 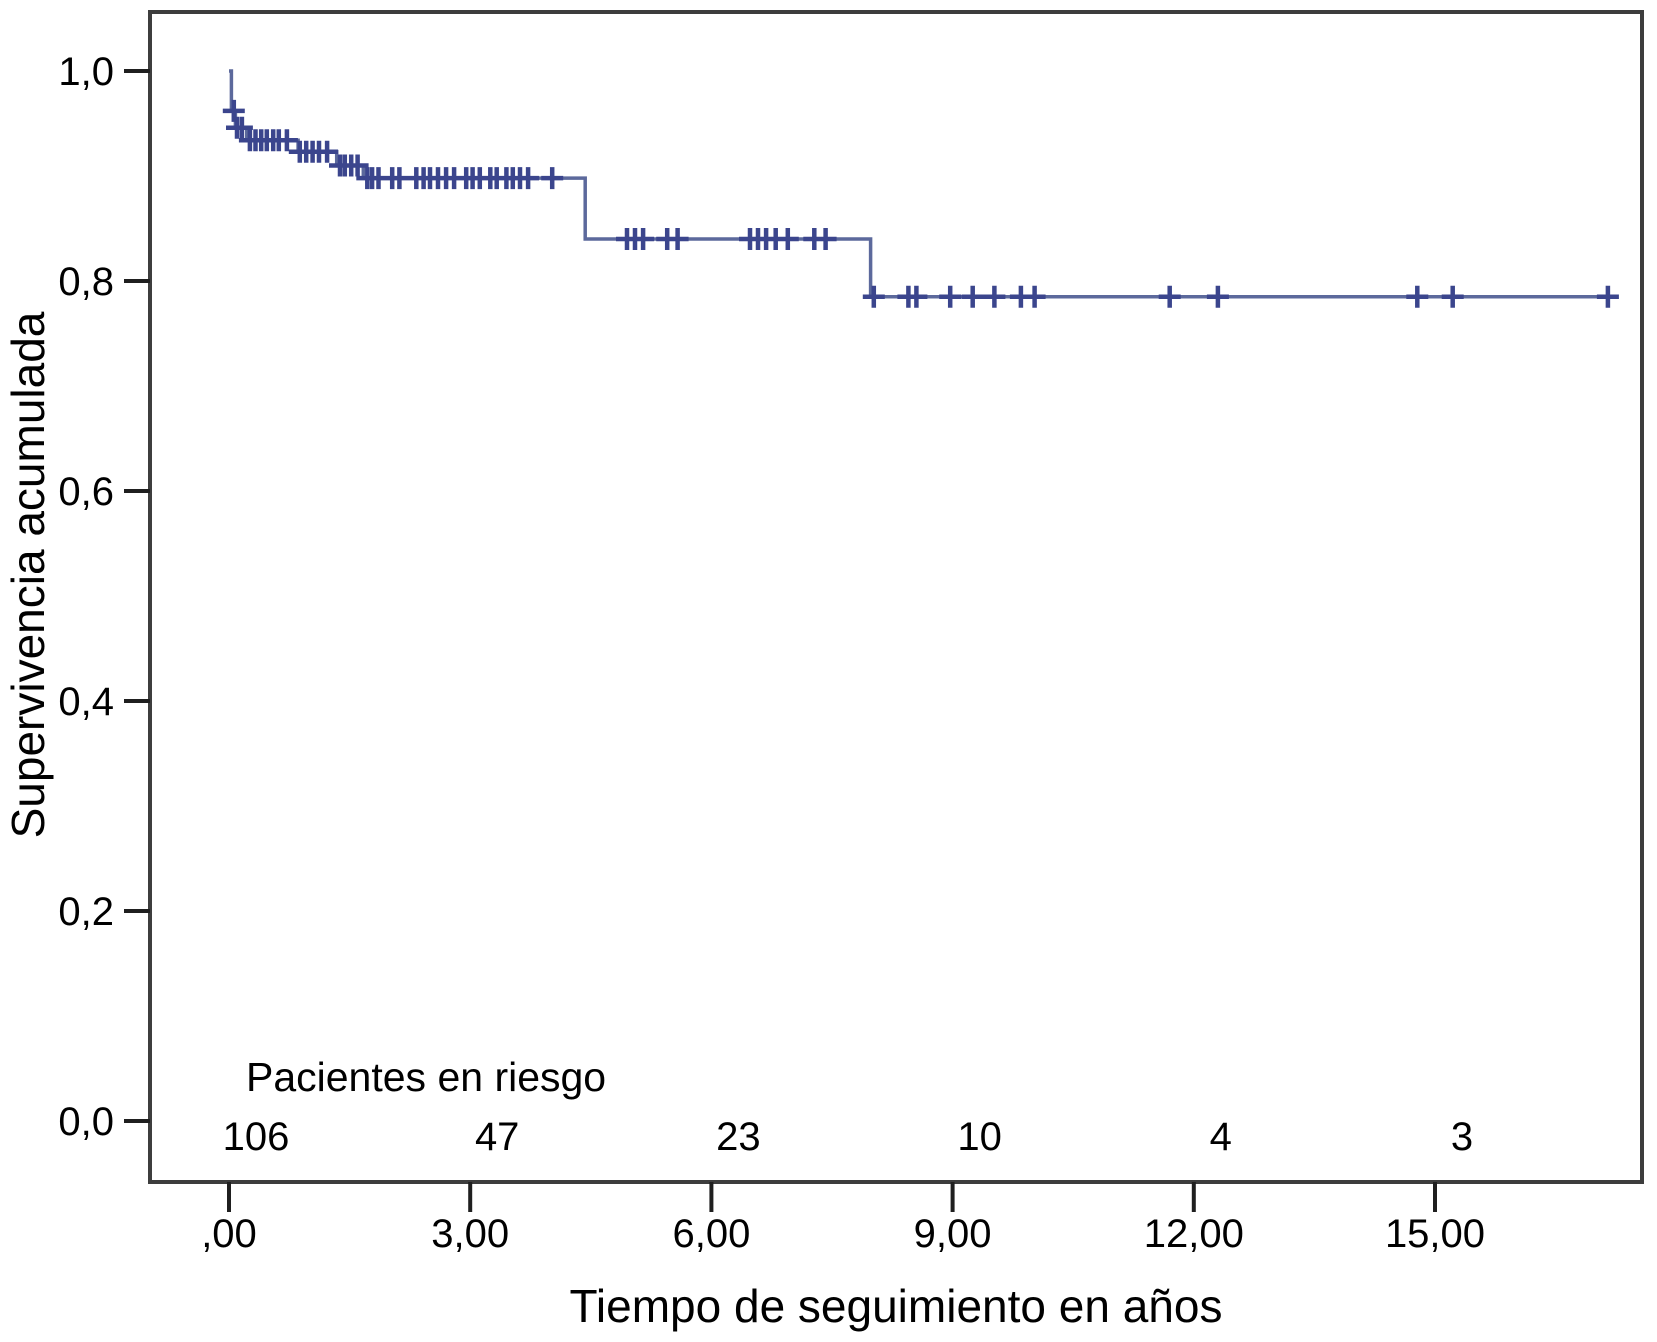 What do you see at coordinates (896, 1306) in the screenshot?
I see `x-axis-title: Tiempo de seguimiento en años` at bounding box center [896, 1306].